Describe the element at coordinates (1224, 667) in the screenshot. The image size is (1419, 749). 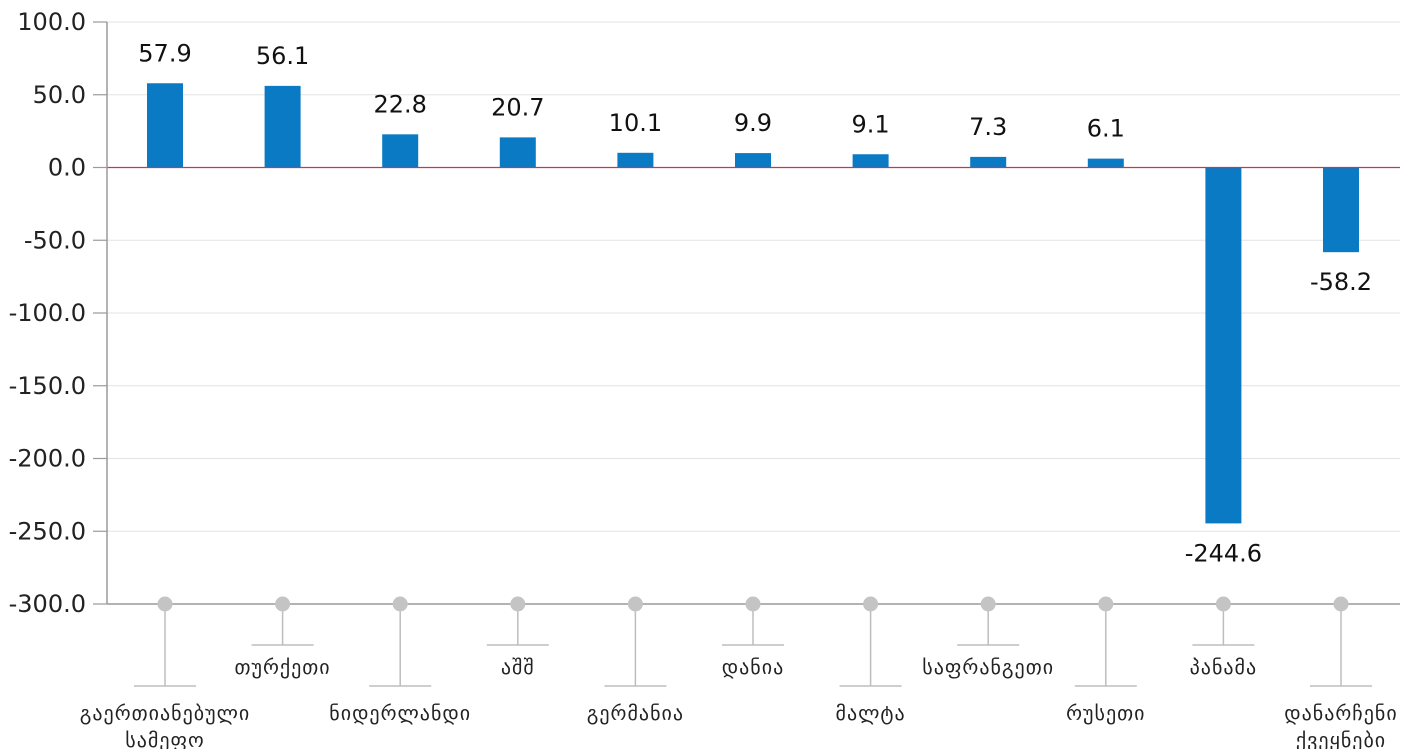
I see `category-label: პანამა` at that location.